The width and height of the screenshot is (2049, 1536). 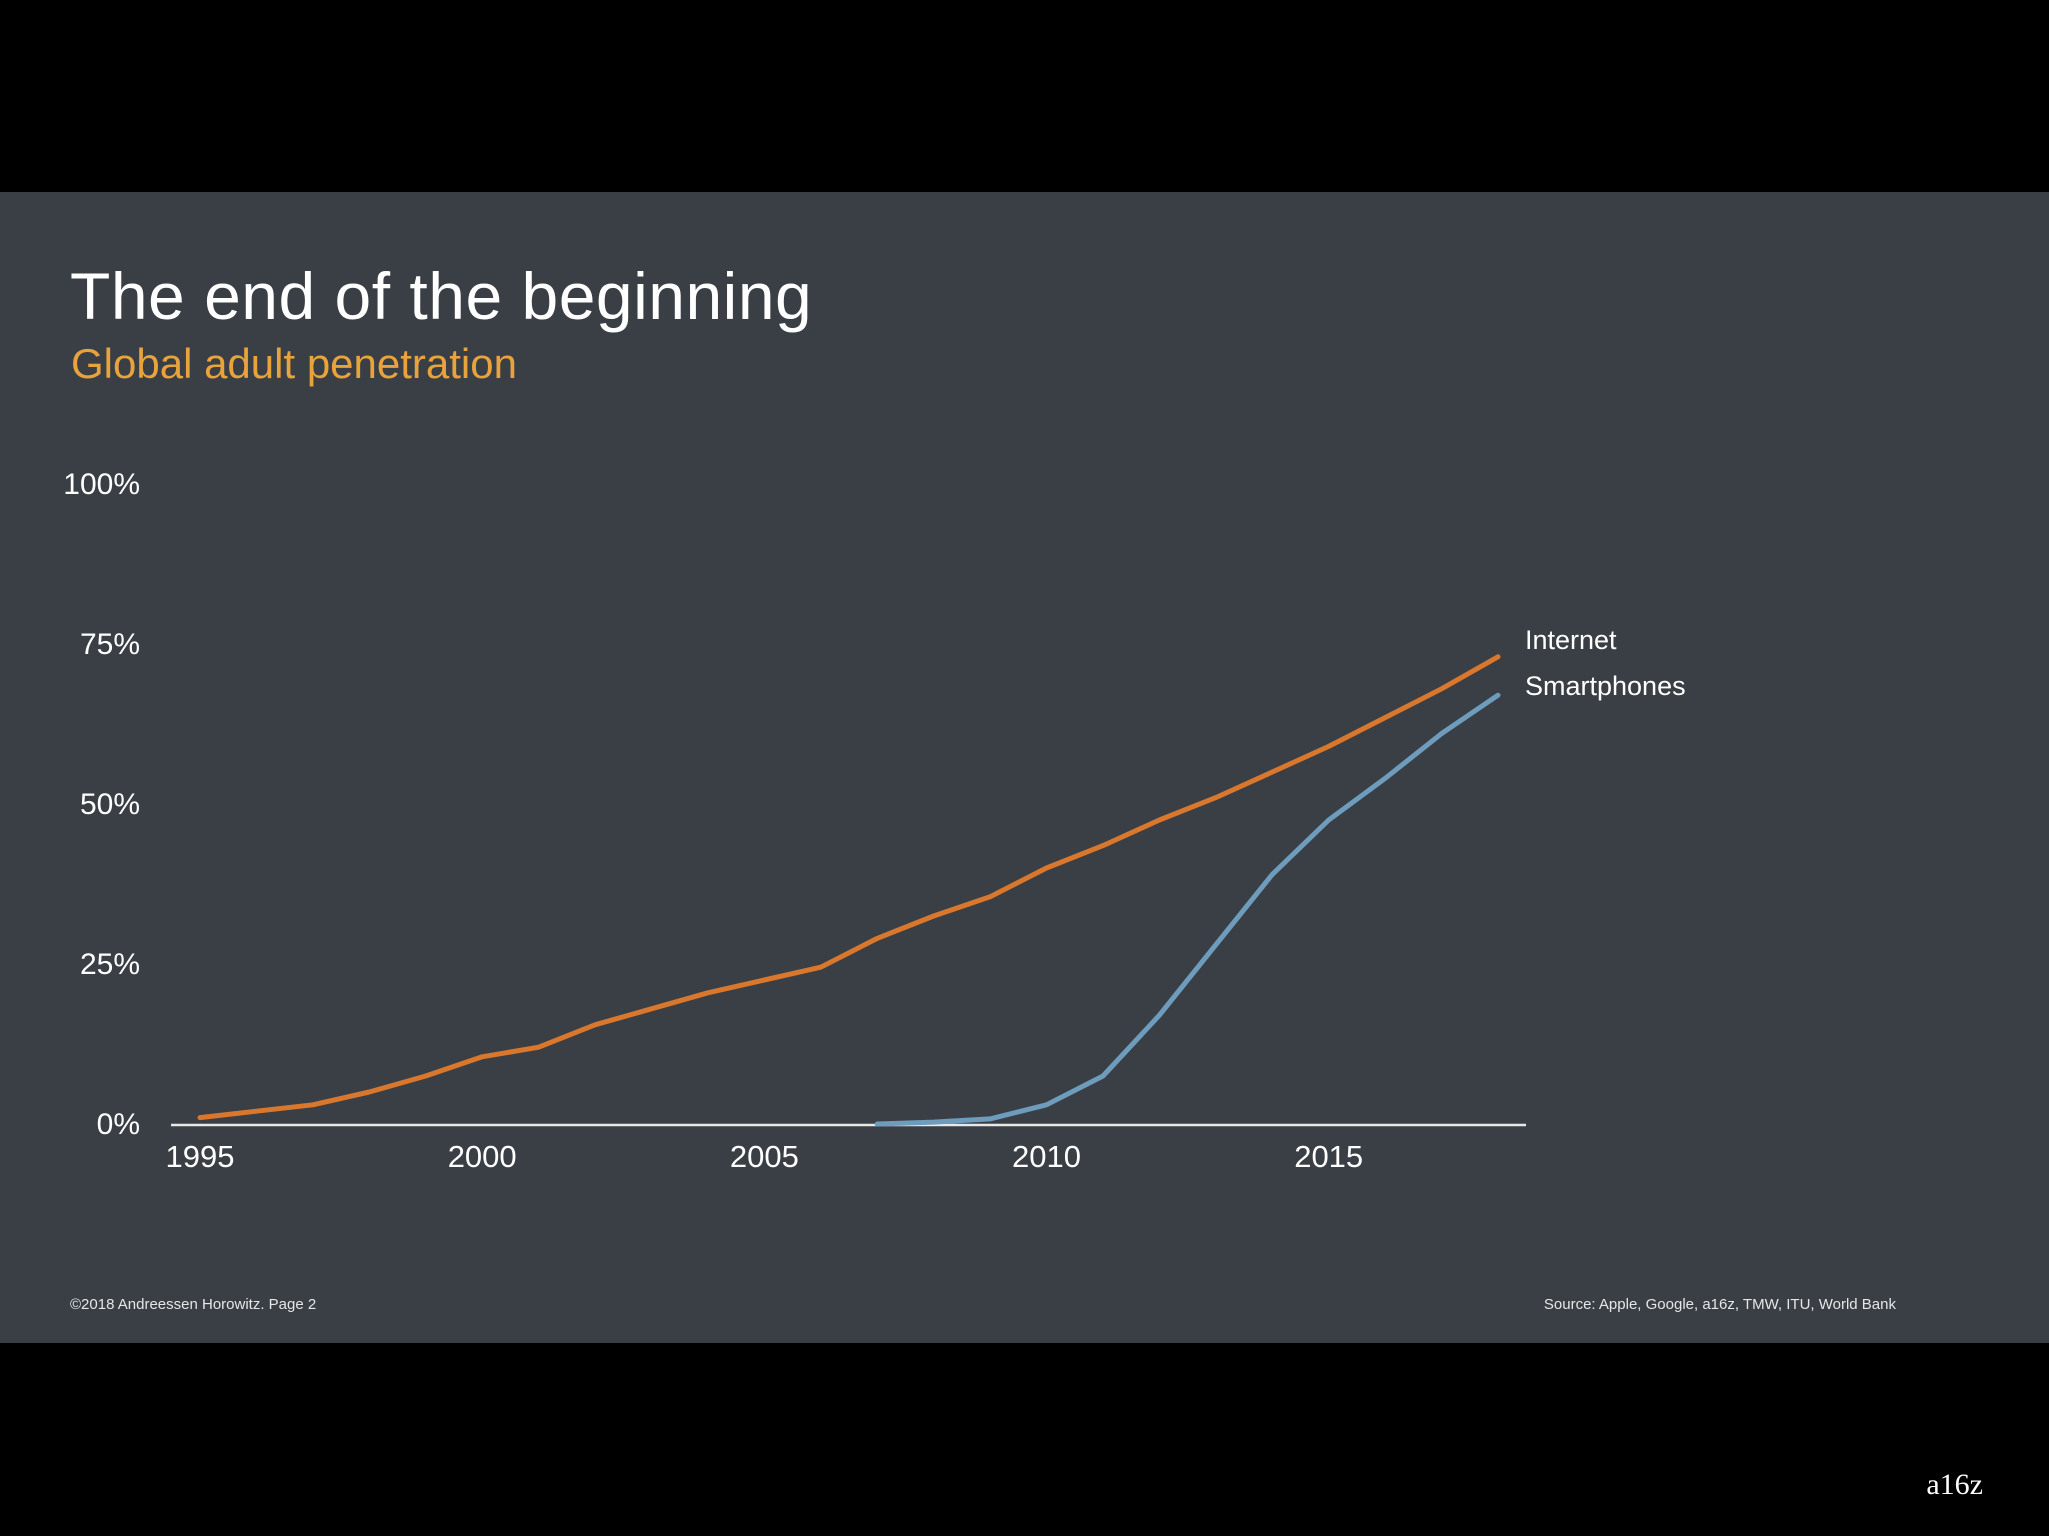 I want to click on series-labels: Internet Smartphones, so click(x=1605, y=663).